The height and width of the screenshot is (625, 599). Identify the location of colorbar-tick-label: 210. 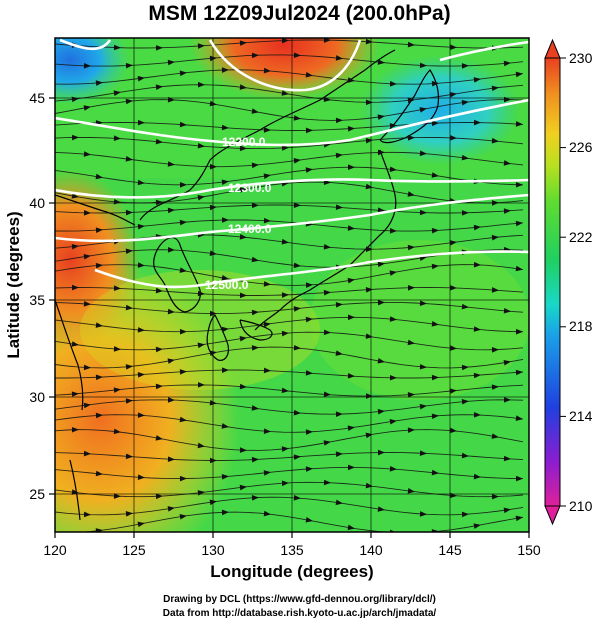
(581, 506).